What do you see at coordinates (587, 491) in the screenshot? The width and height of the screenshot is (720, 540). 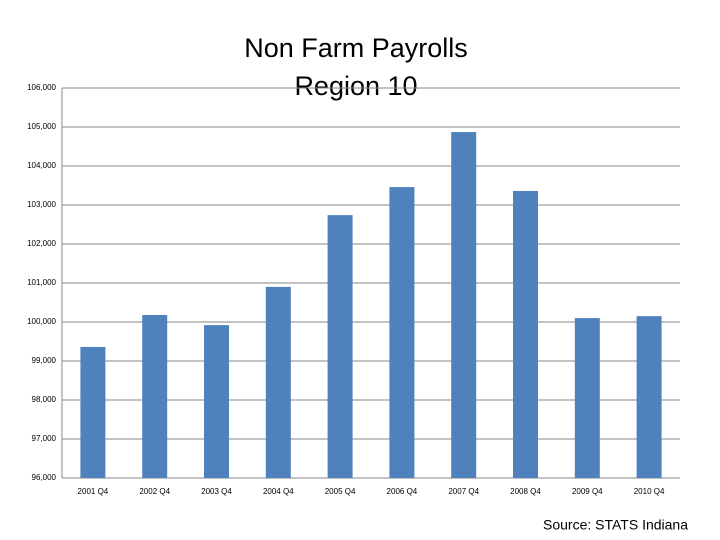 I see `x-tick-label: 2009 Q4` at bounding box center [587, 491].